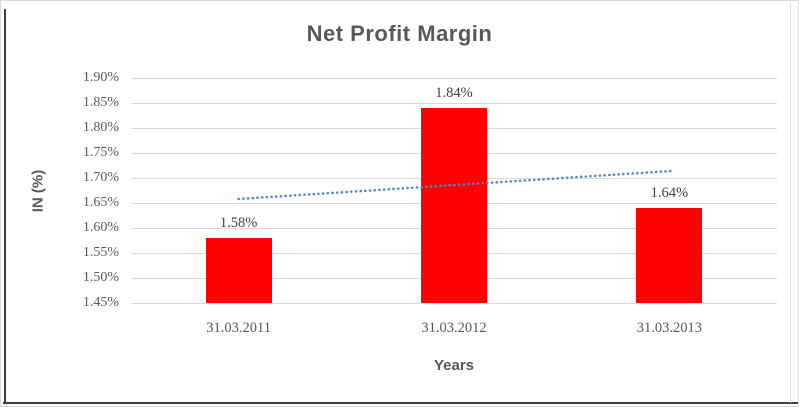  Describe the element at coordinates (454, 93) in the screenshot. I see `bar-data-label: 1.84%` at that location.